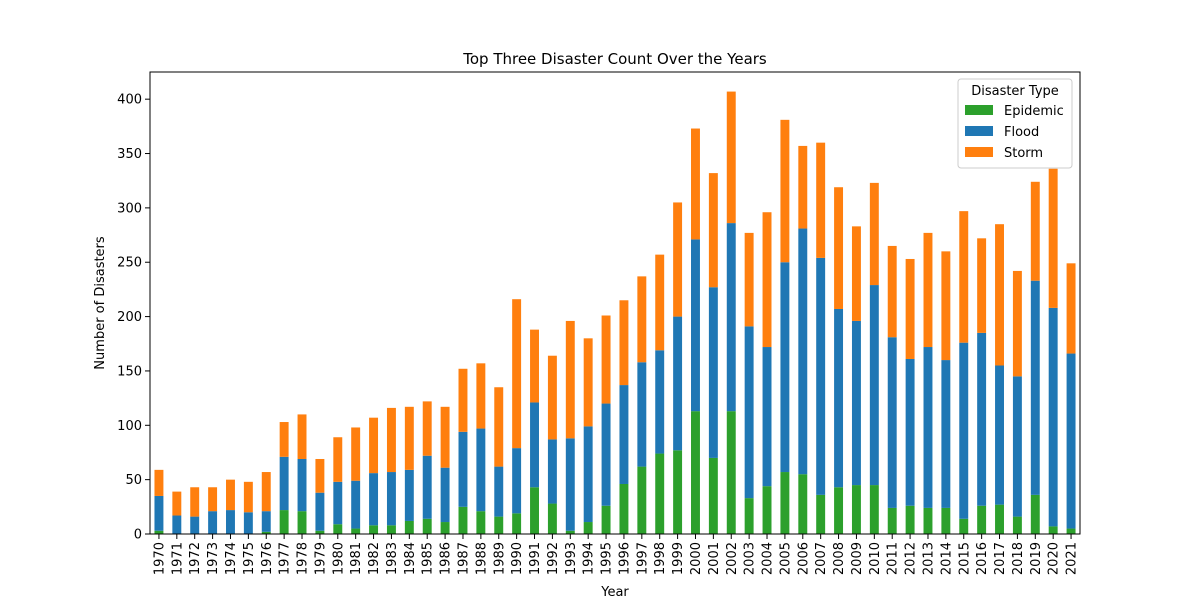  I want to click on bar-storm-1983, so click(391, 440).